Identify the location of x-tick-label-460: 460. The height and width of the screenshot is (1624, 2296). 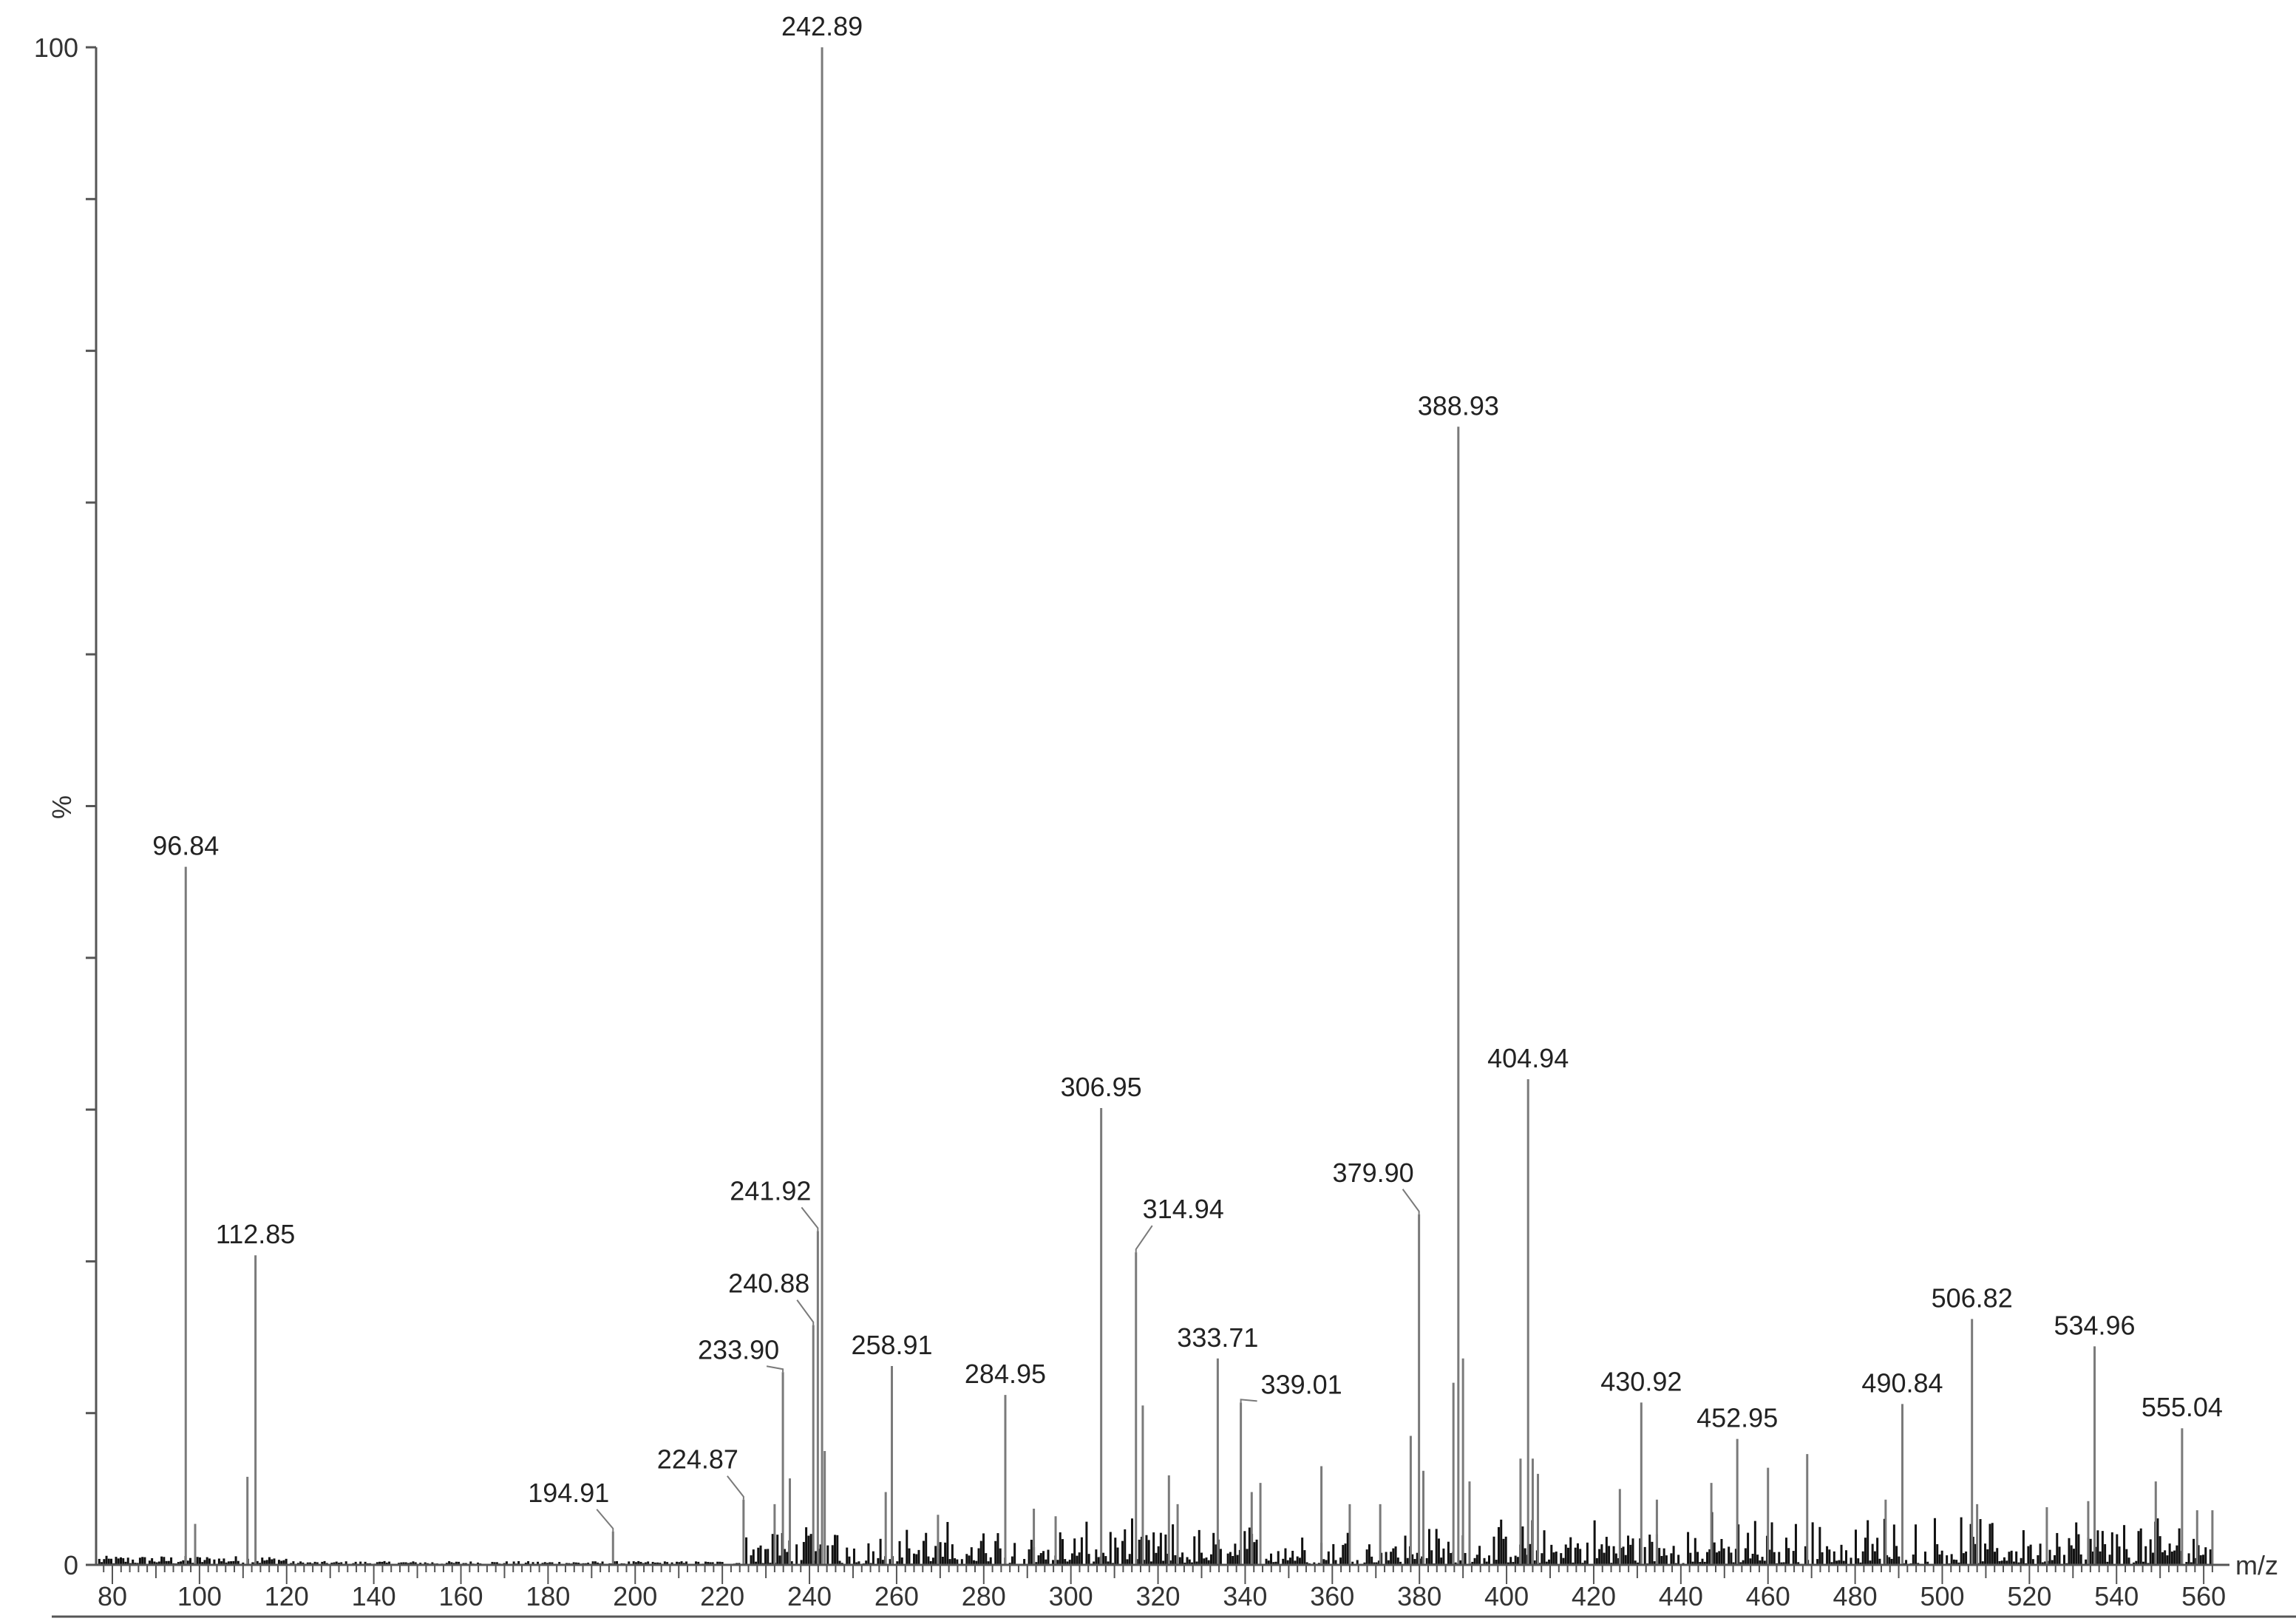
(1768, 1596).